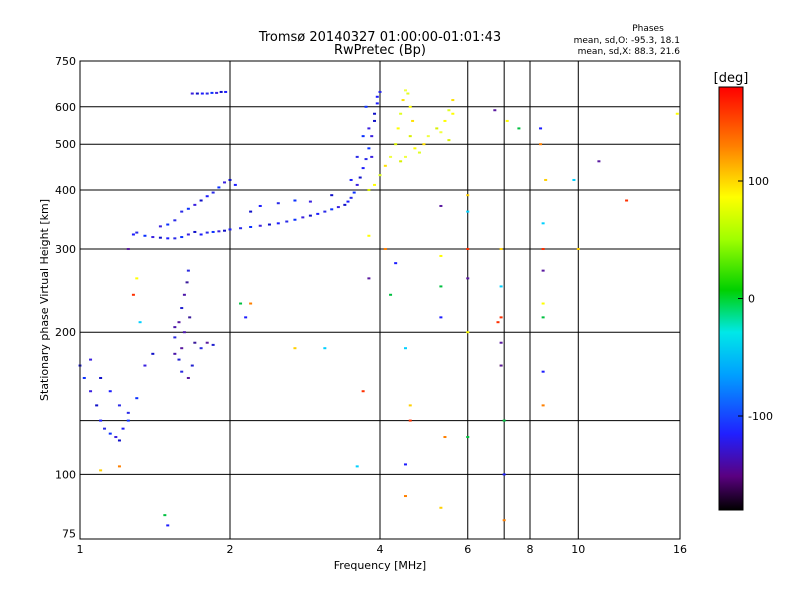 The height and width of the screenshot is (600, 800). I want to click on colorbar-ticks: -100 0 100, so click(755, 299).